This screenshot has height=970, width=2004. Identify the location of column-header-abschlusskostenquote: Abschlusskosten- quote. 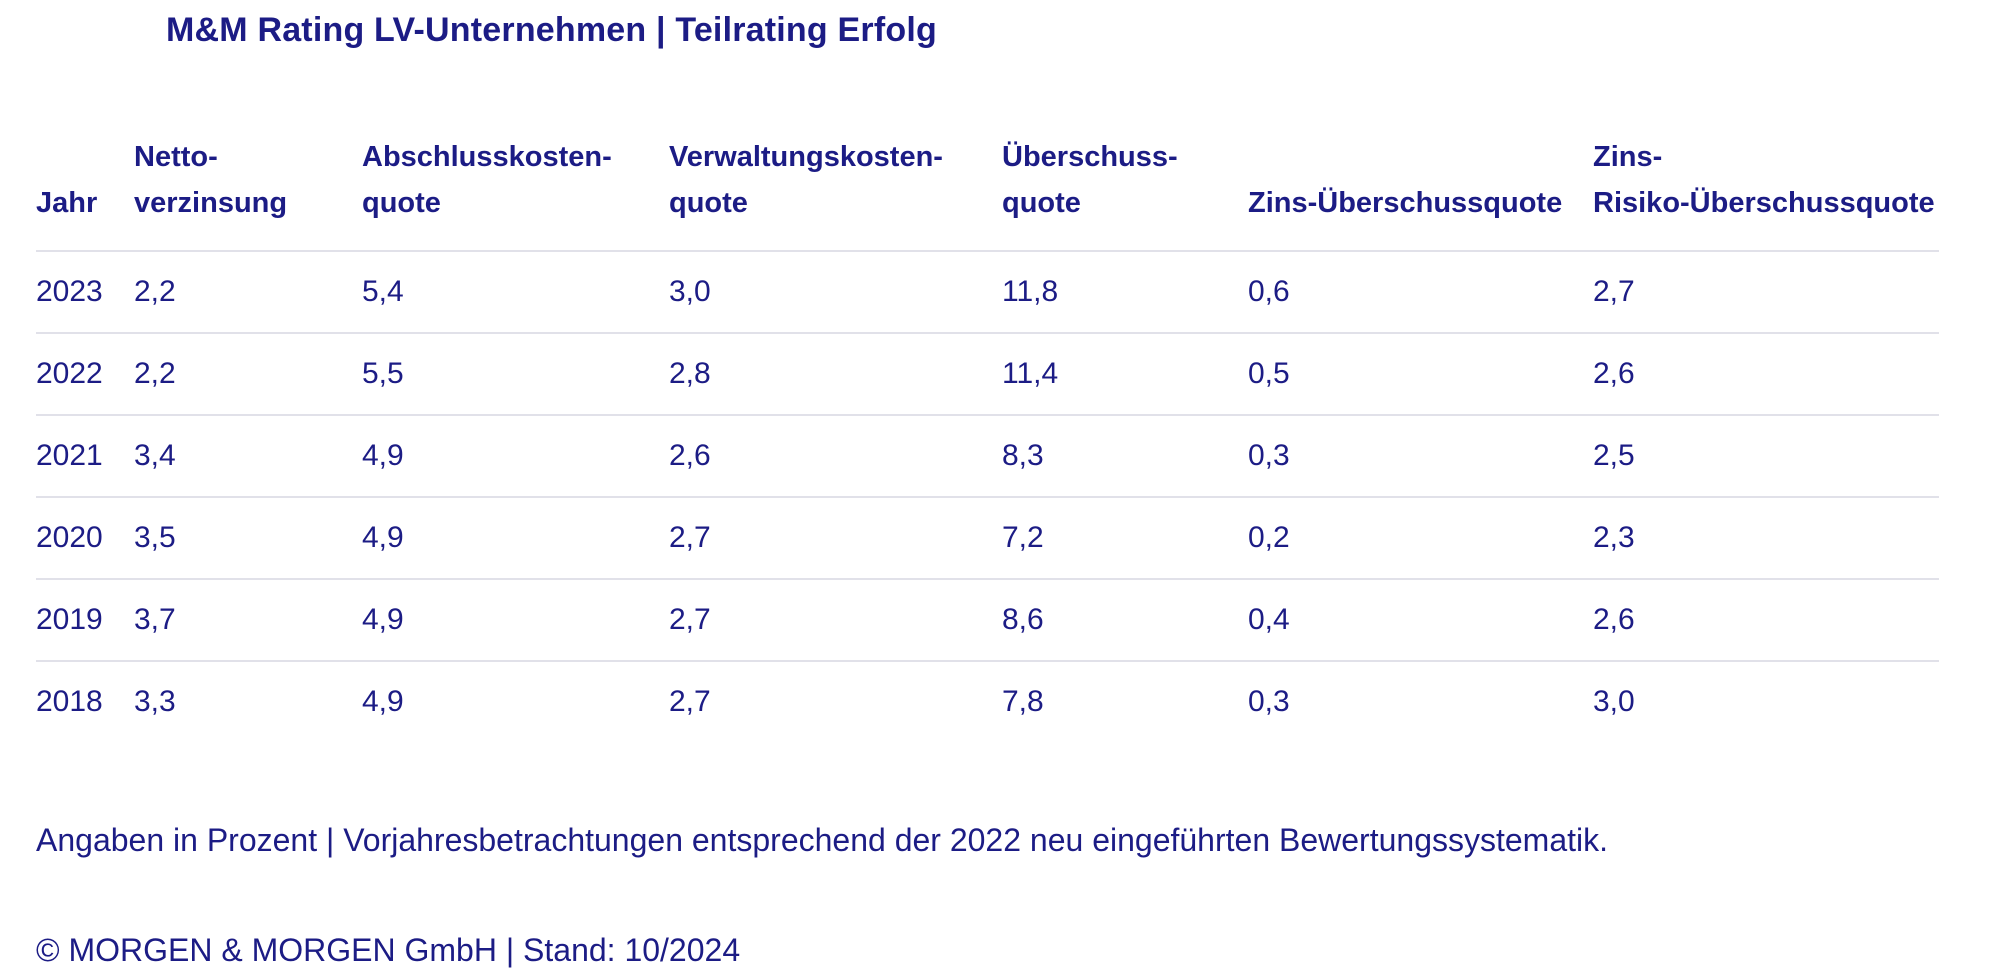
(515, 173).